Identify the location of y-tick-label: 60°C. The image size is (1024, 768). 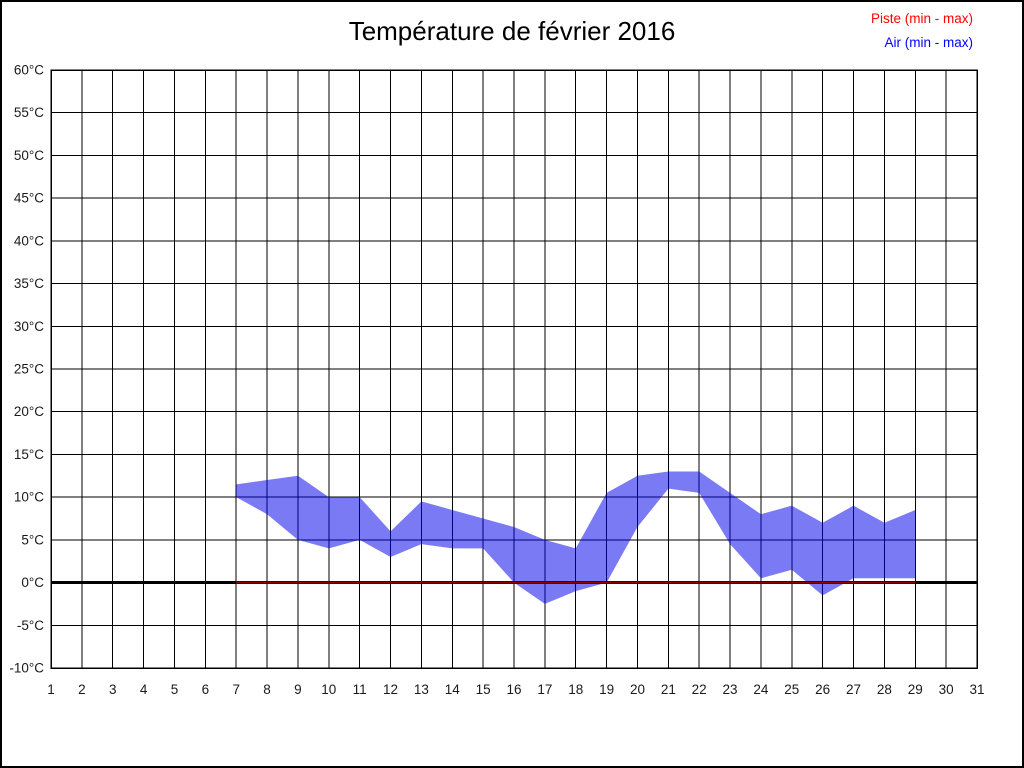
(29, 70).